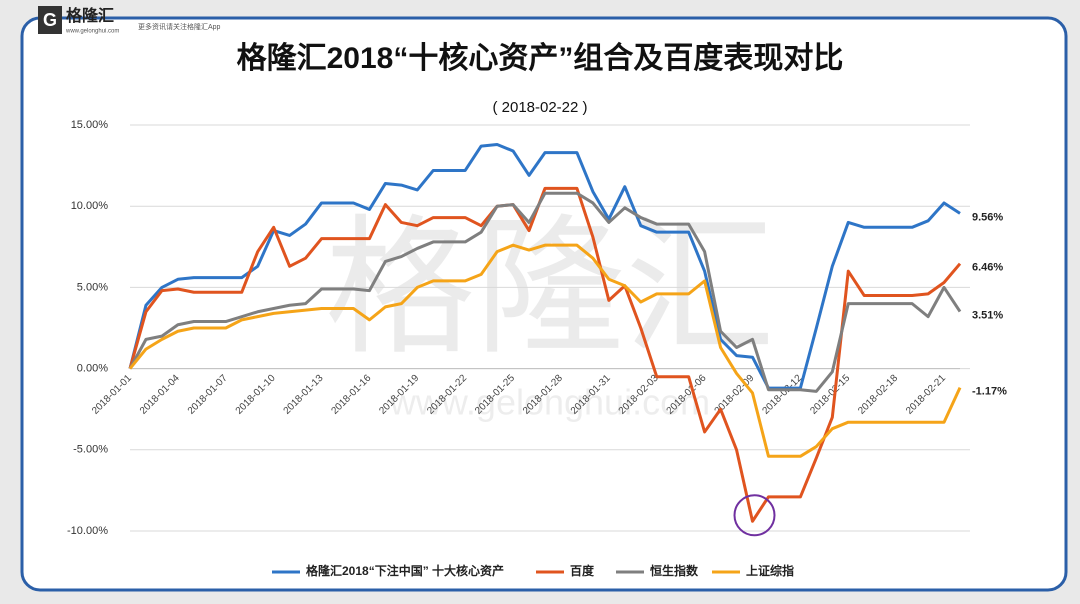  Describe the element at coordinates (987, 316) in the screenshot. I see `end-label: 3.51%` at that location.